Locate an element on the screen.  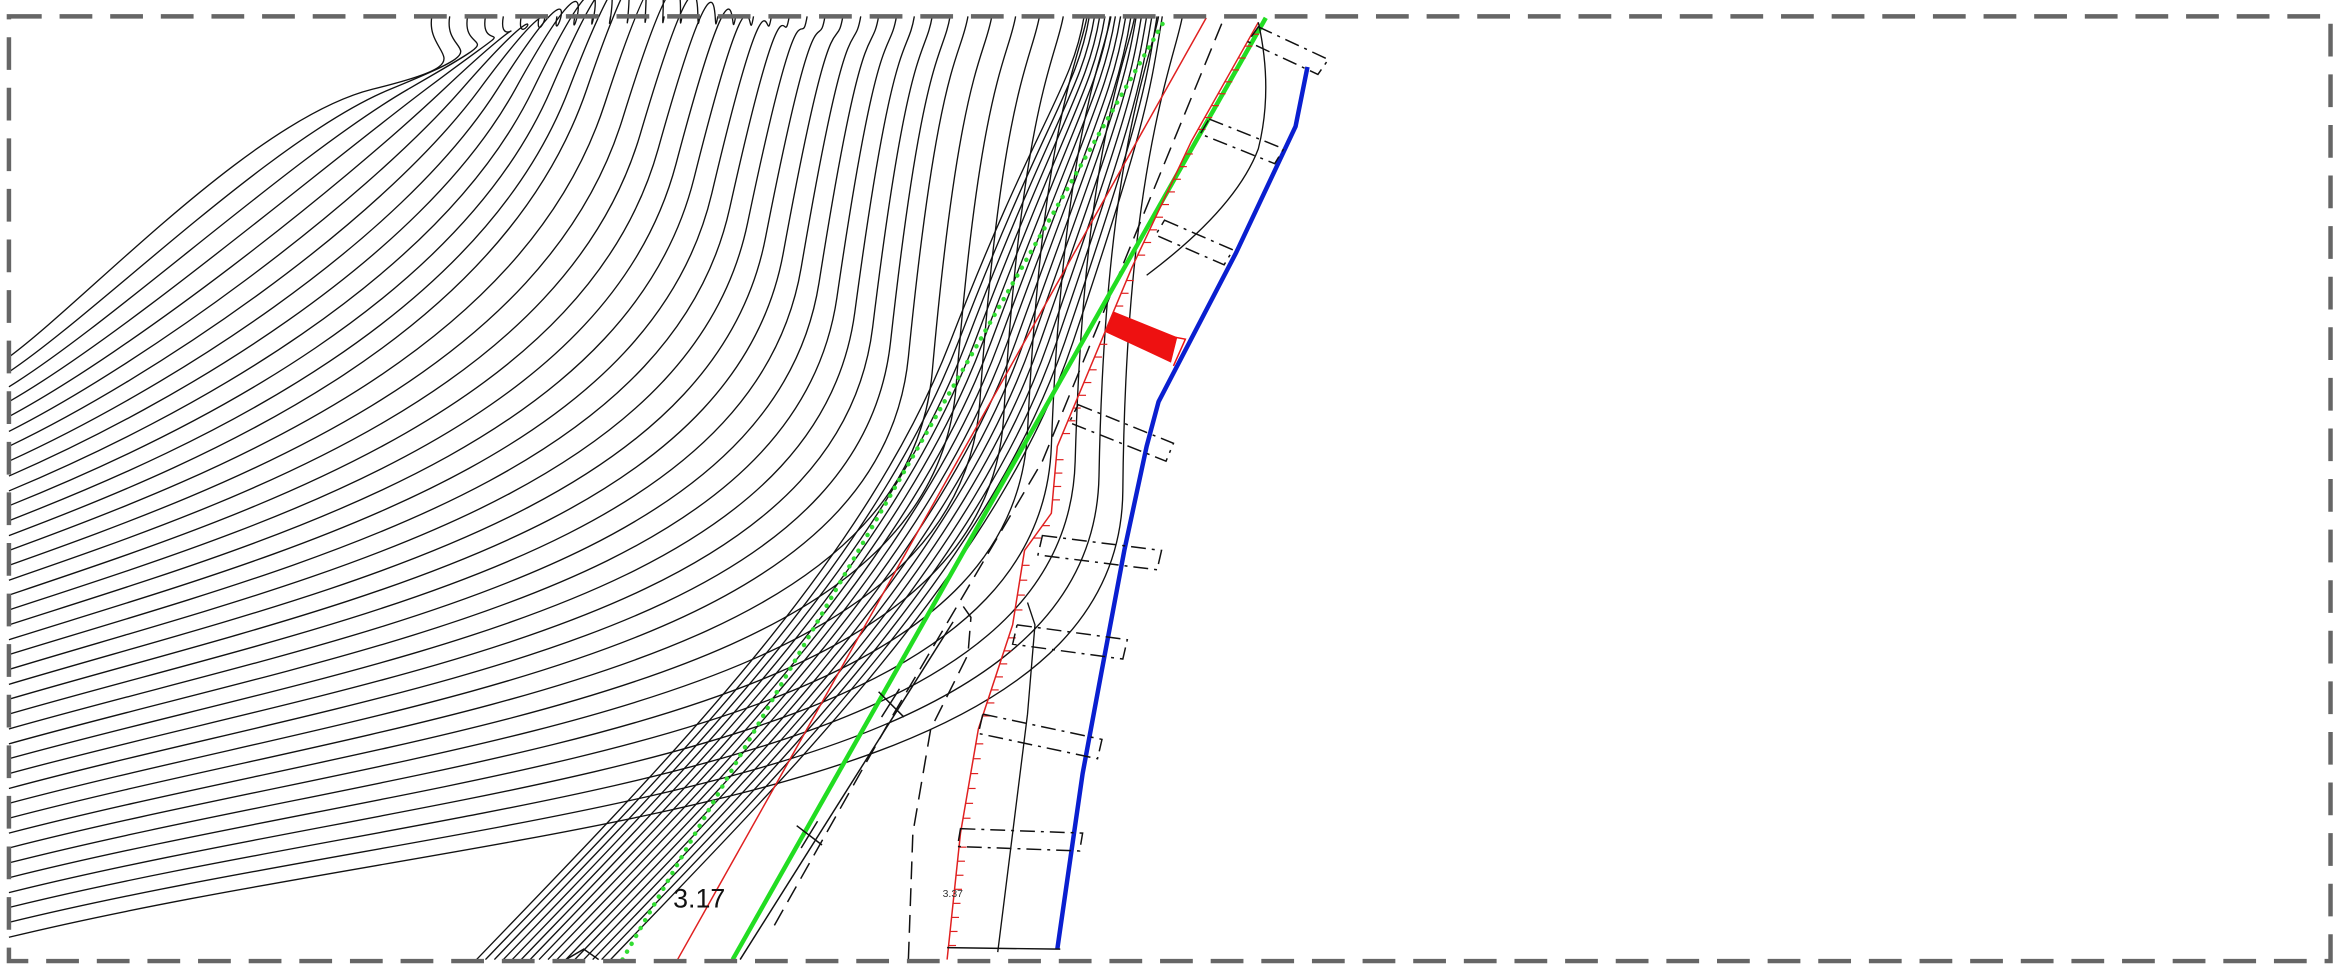
black-line is located at coordinates (846, 790).